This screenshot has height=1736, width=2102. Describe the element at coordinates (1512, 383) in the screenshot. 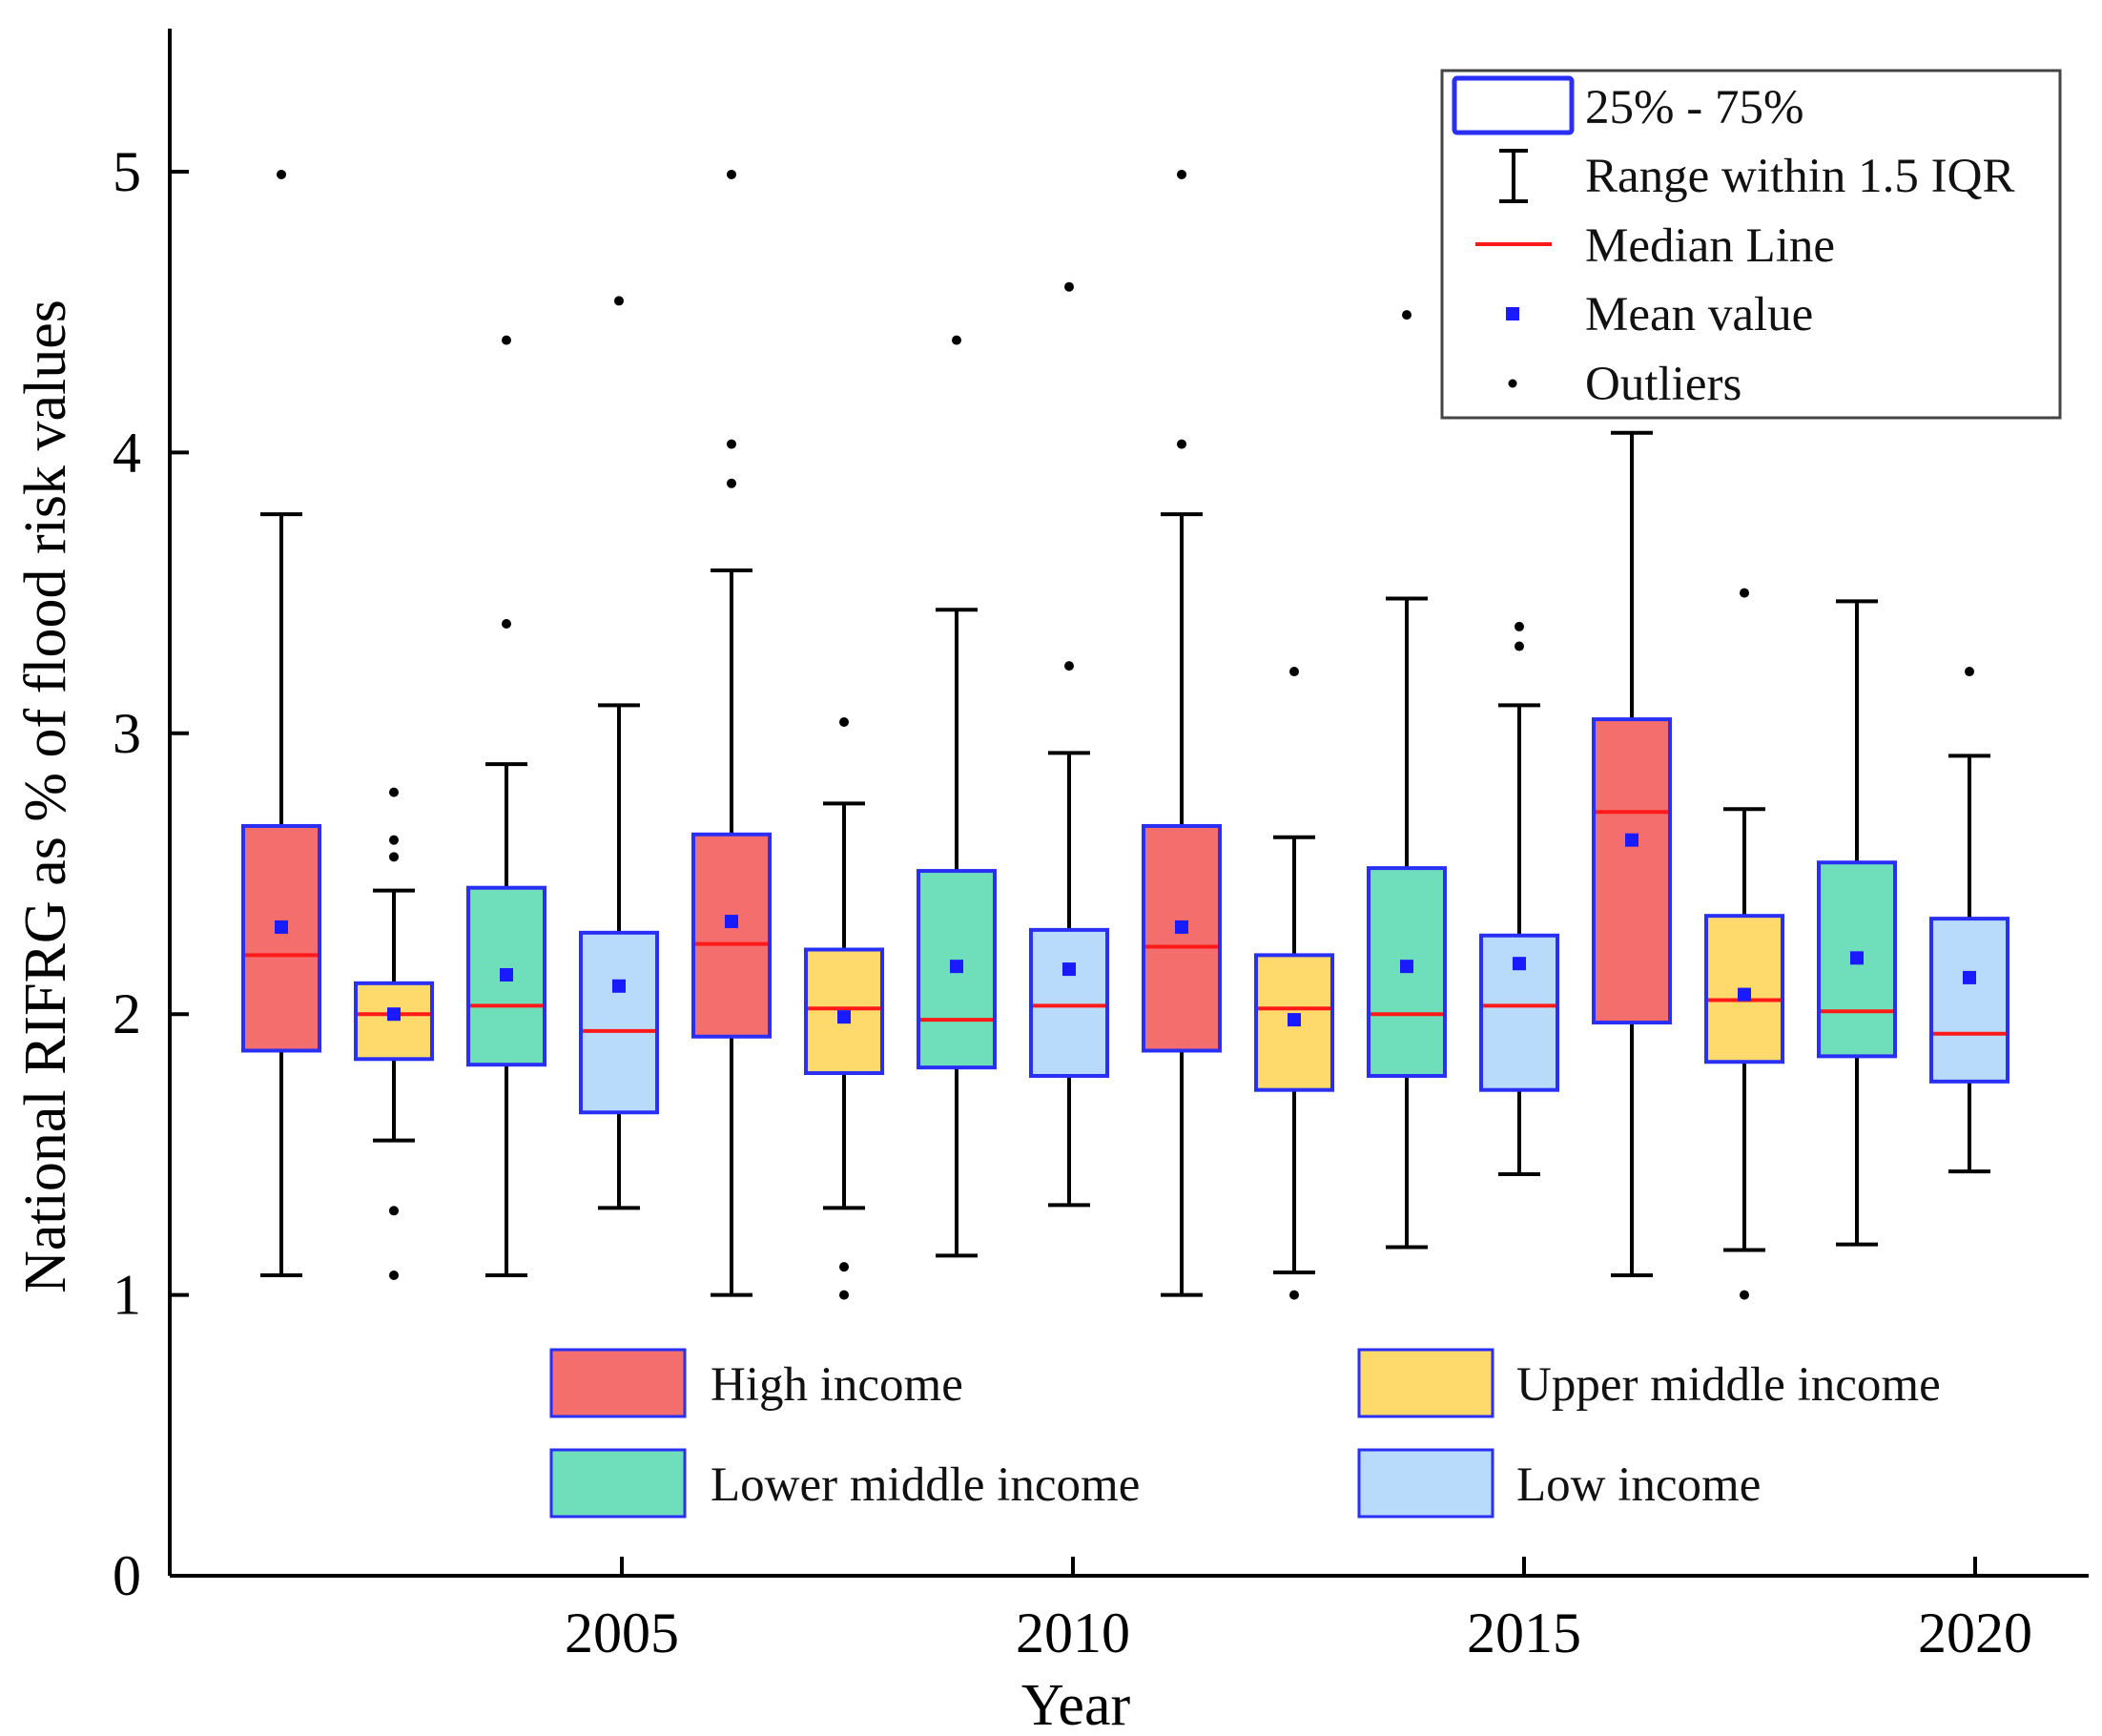

I see `legend-outlier-swatch` at that location.